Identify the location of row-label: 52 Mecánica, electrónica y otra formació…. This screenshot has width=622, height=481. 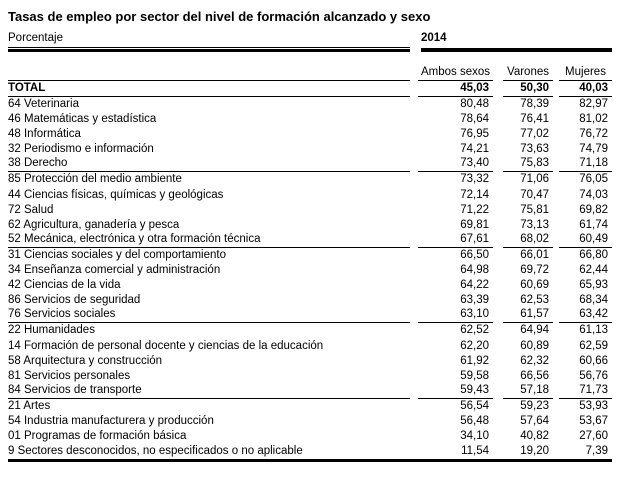
(209, 240).